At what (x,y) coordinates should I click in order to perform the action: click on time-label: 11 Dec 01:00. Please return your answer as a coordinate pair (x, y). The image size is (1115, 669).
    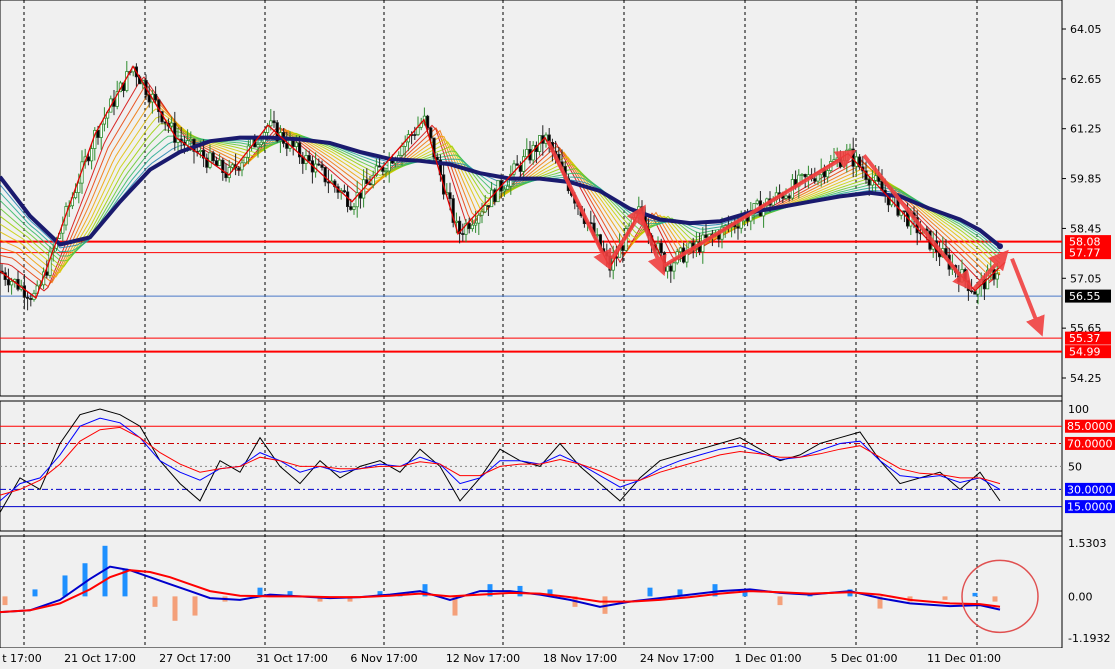
    Looking at the image, I should click on (964, 658).